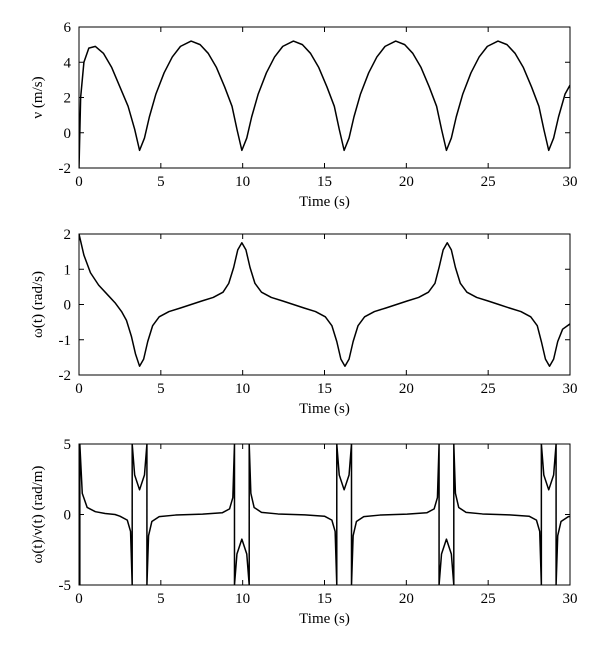 The height and width of the screenshot is (654, 600). Describe the element at coordinates (65, 341) in the screenshot. I see `y-tick-label: -1` at that location.